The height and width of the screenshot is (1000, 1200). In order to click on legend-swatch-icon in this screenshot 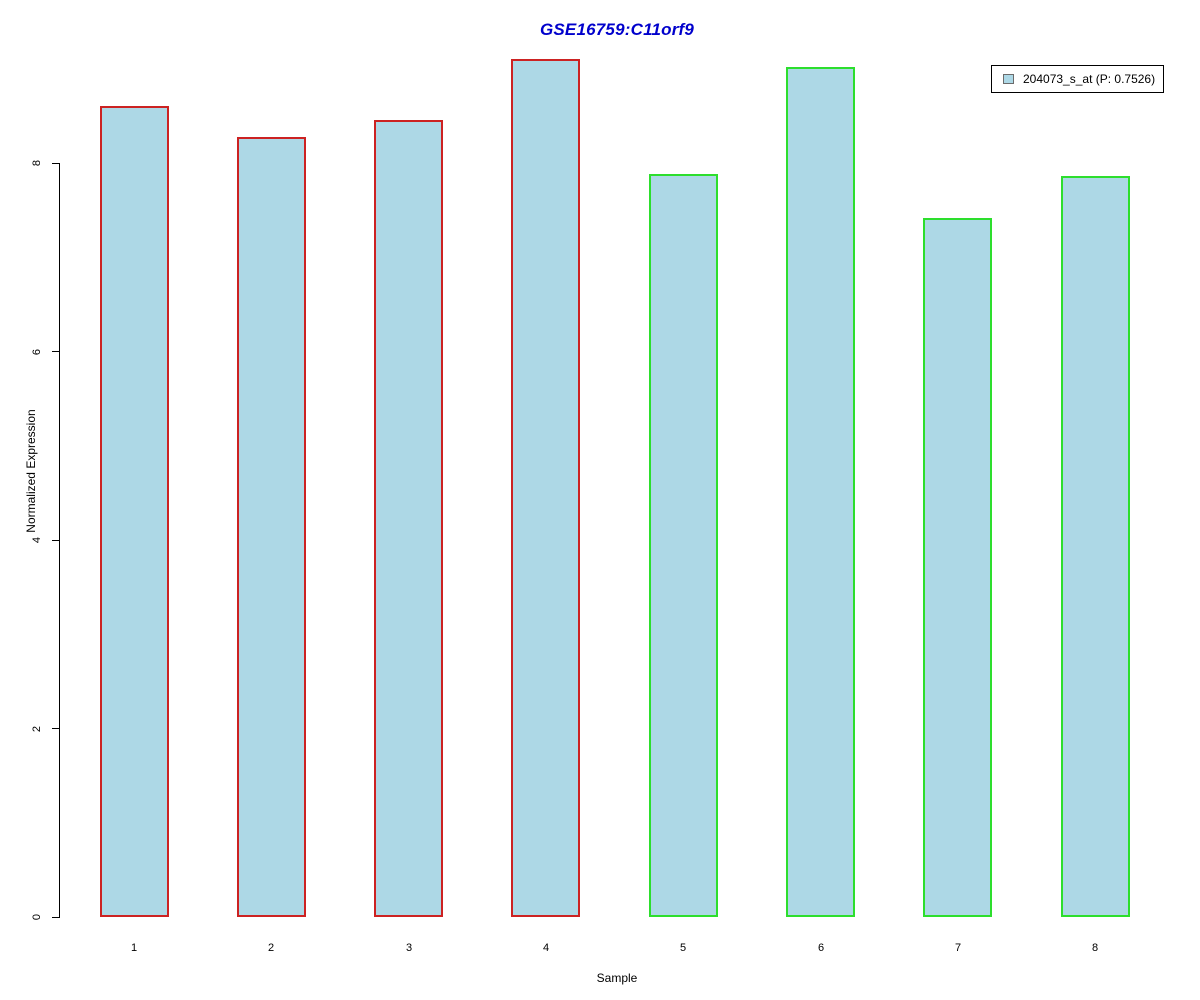, I will do `click(1008, 79)`.